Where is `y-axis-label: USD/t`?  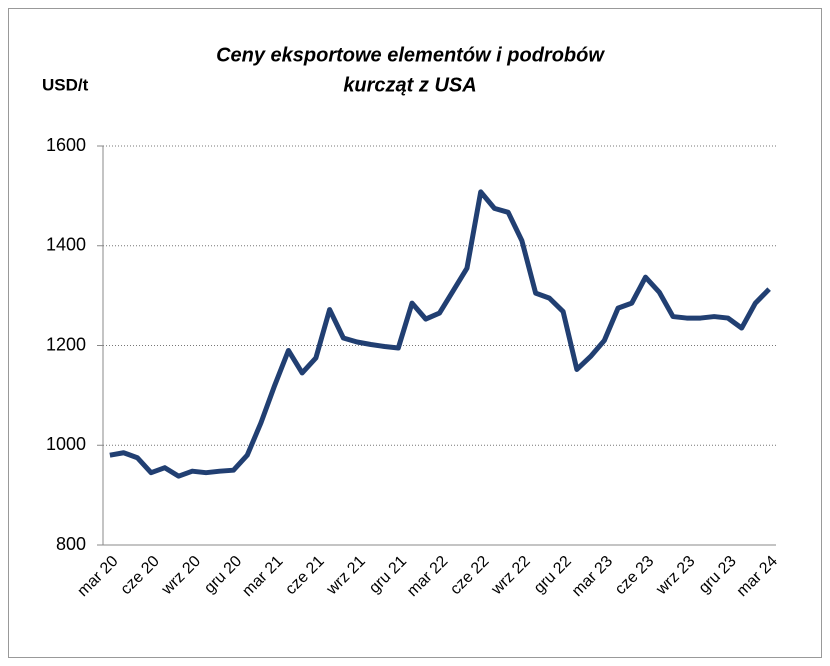 y-axis-label: USD/t is located at coordinates (65, 84).